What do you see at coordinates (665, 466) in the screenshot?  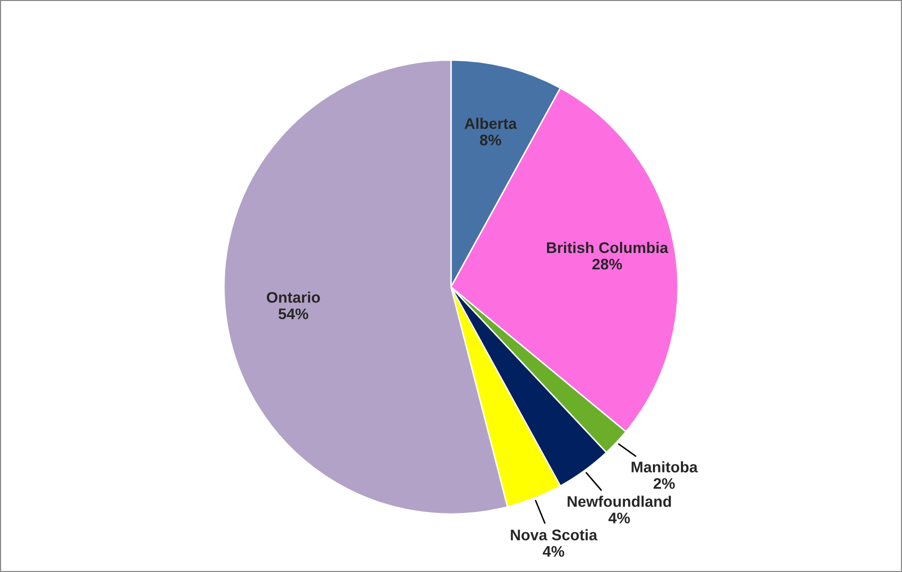 I see `slice-label: Manitoba` at bounding box center [665, 466].